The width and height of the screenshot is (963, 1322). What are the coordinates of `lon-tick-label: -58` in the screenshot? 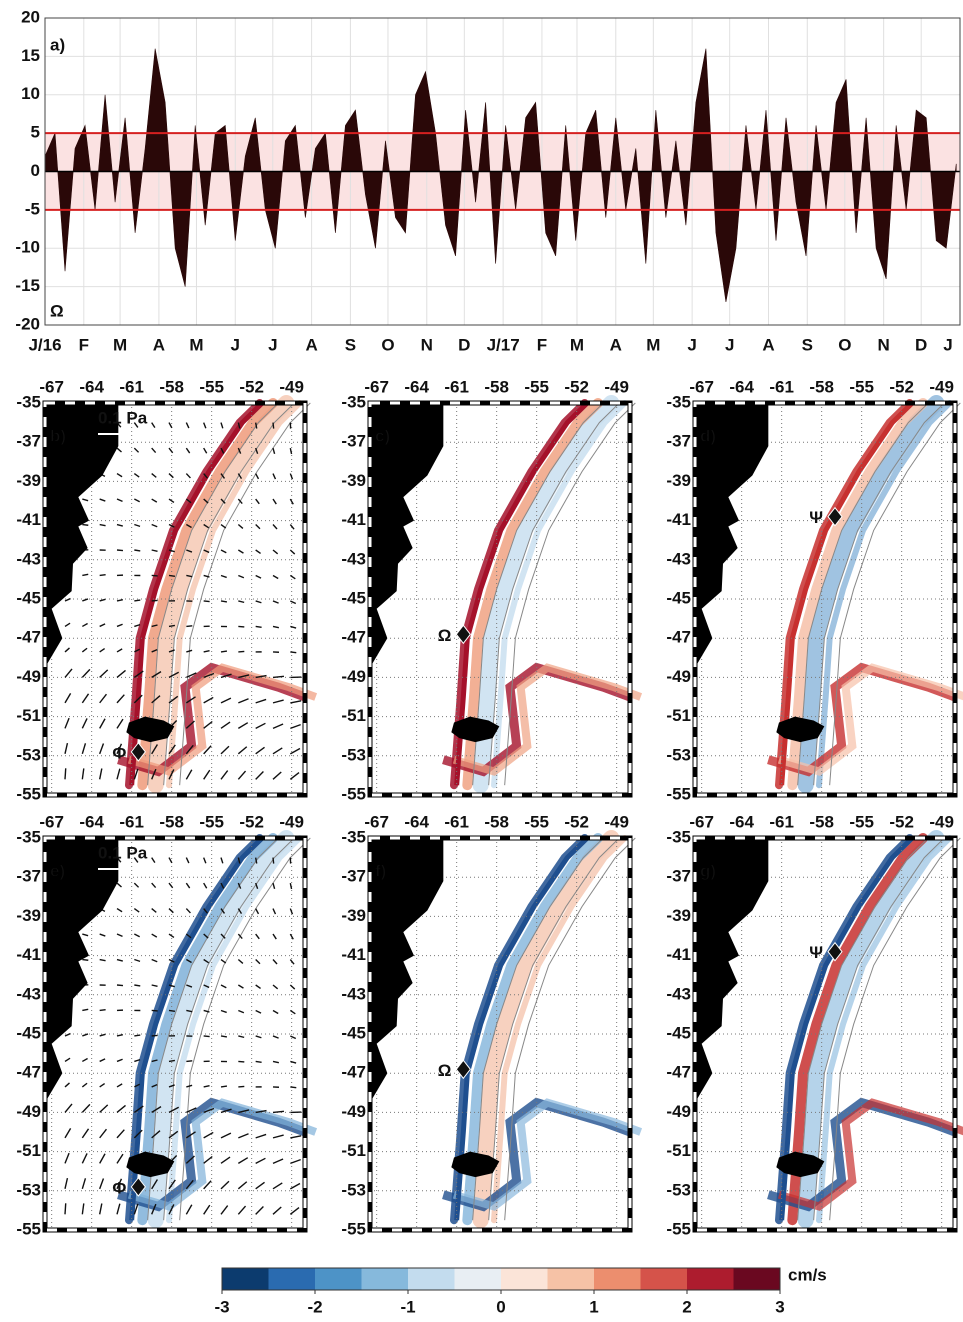 It's located at (496, 386).